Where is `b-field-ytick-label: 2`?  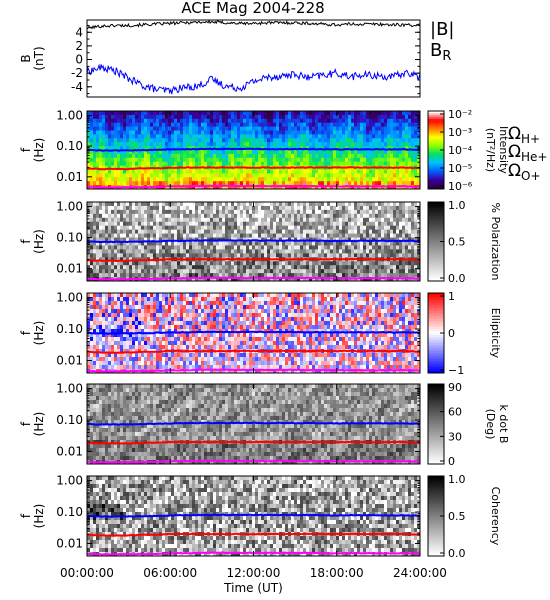 b-field-ytick-label: 2 is located at coordinates (79, 46).